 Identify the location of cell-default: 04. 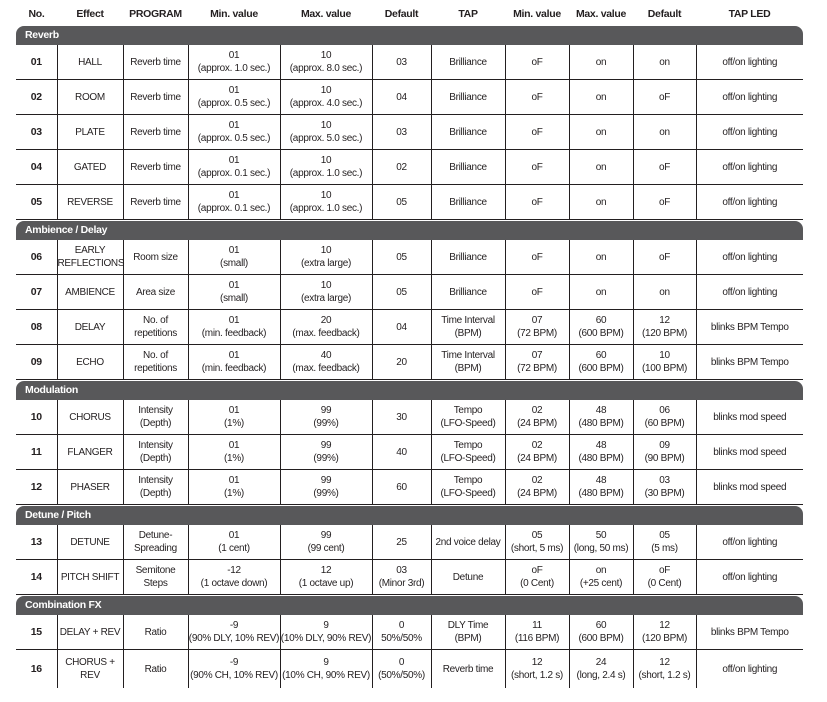
(401, 97).